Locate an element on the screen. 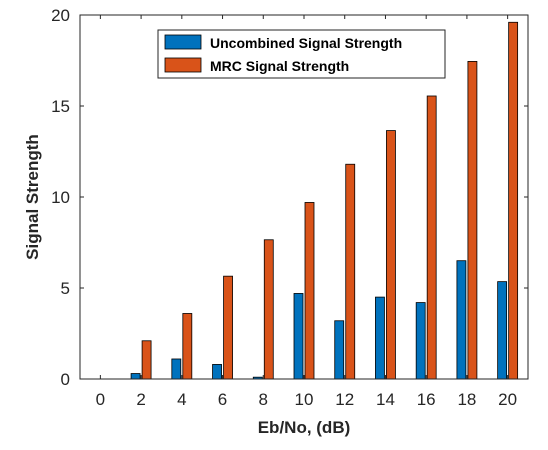 This screenshot has height=450, width=548. x-tick-label-18: 18 is located at coordinates (466, 399).